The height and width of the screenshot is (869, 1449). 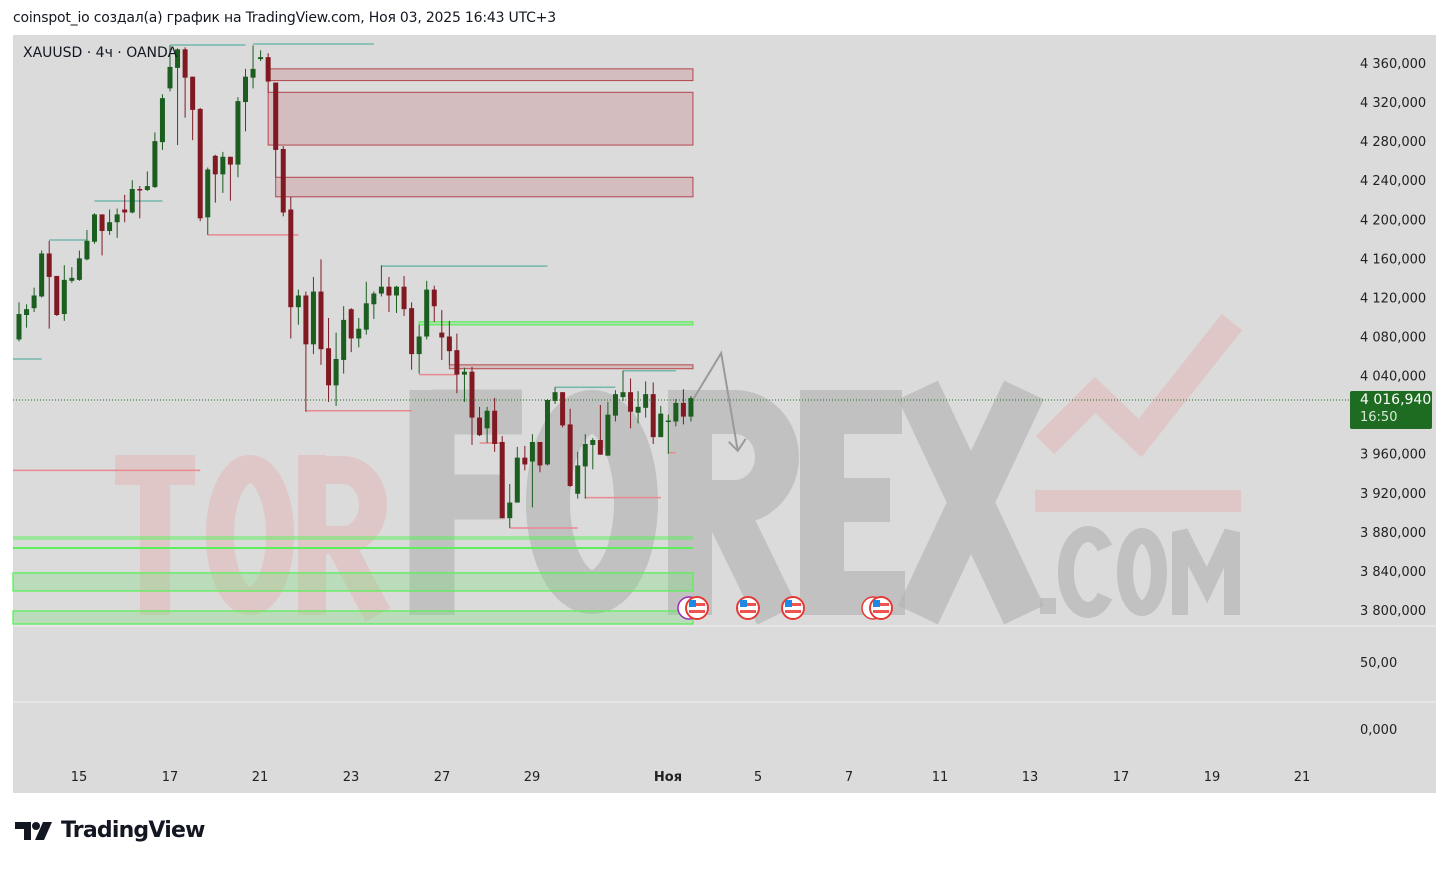 I want to click on time-tick: 21, so click(x=260, y=777).